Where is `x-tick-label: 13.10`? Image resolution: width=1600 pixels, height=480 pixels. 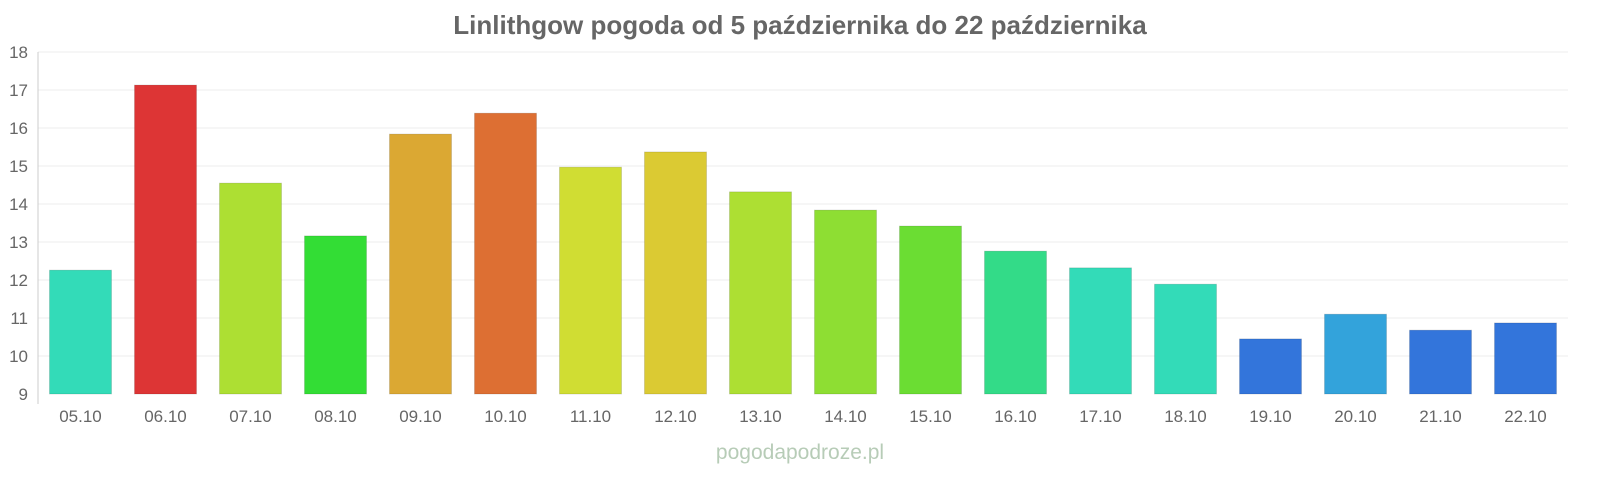 x-tick-label: 13.10 is located at coordinates (760, 416).